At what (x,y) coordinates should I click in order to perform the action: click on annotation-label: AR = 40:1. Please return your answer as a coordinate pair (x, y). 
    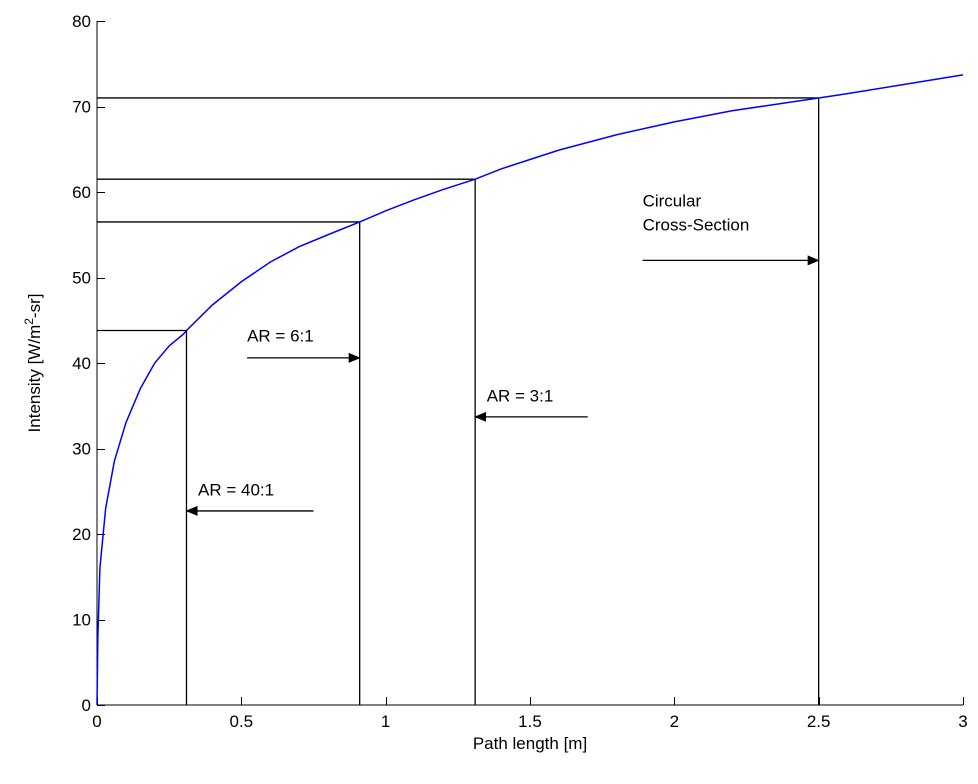
    Looking at the image, I should click on (236, 490).